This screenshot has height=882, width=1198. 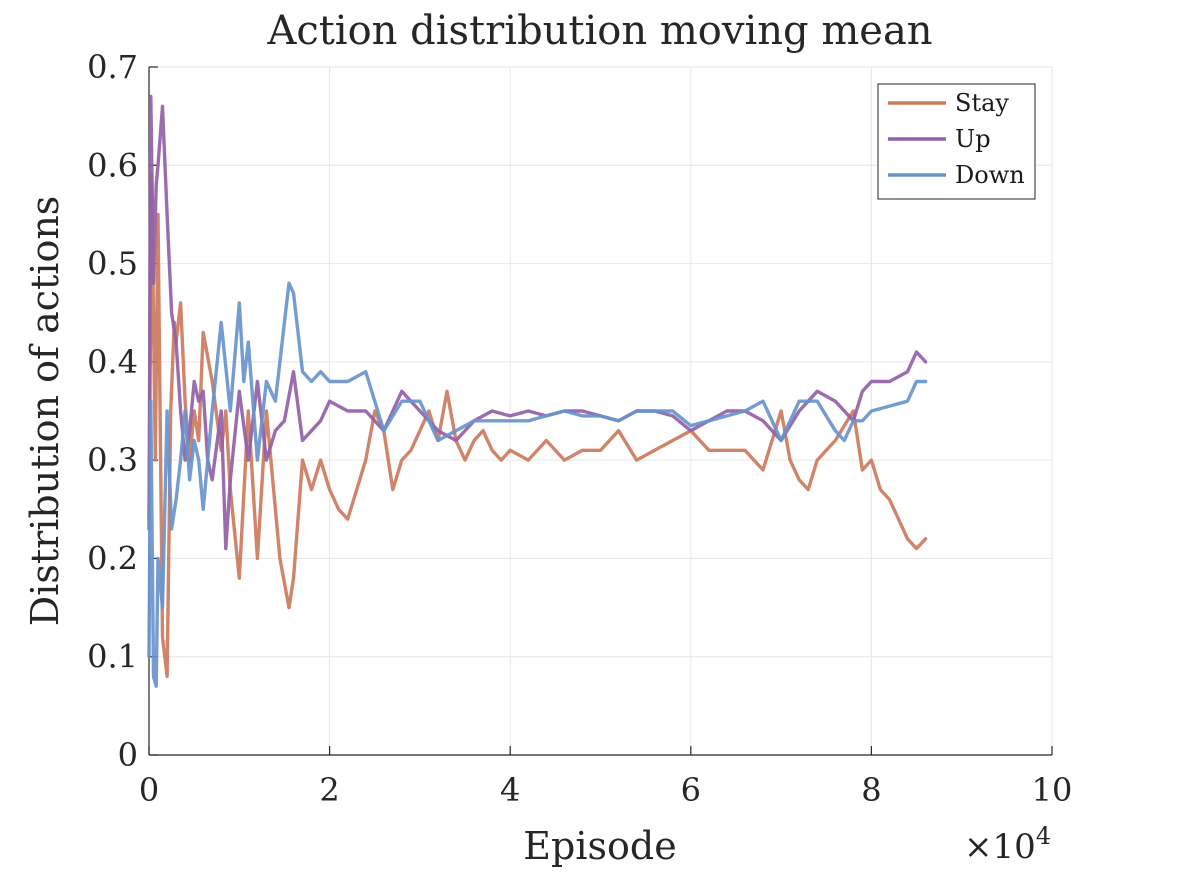 I want to click on y-tick-label: 0.2, so click(x=112, y=558).